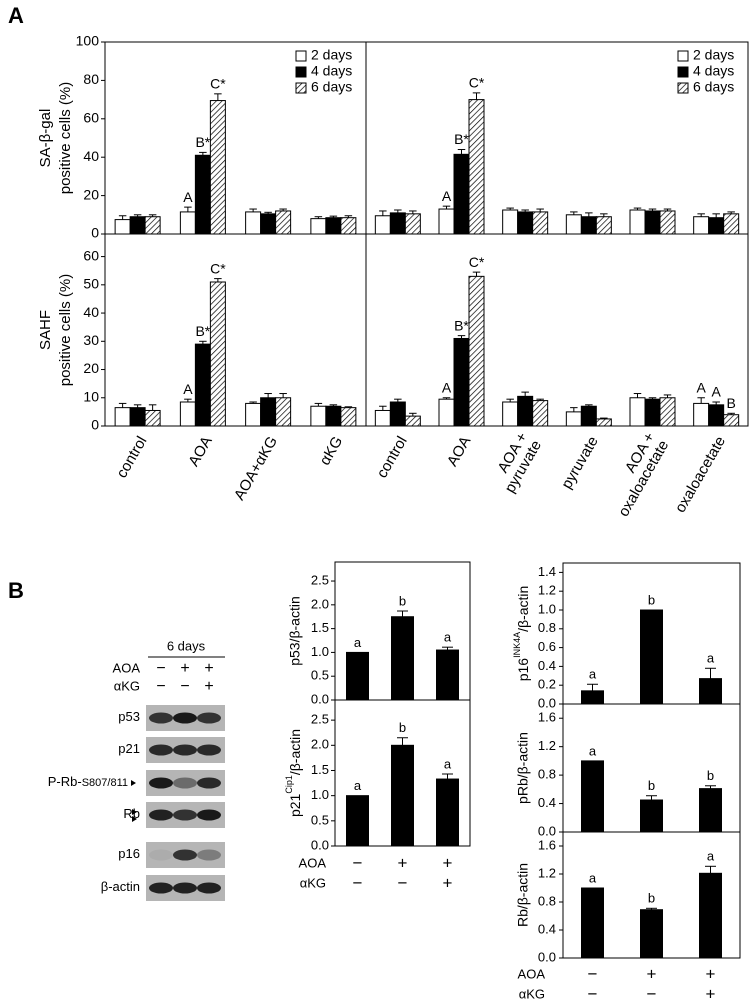  Describe the element at coordinates (517, 645) in the screenshot. I see `y-axis-label-sup: INK4A` at that location.